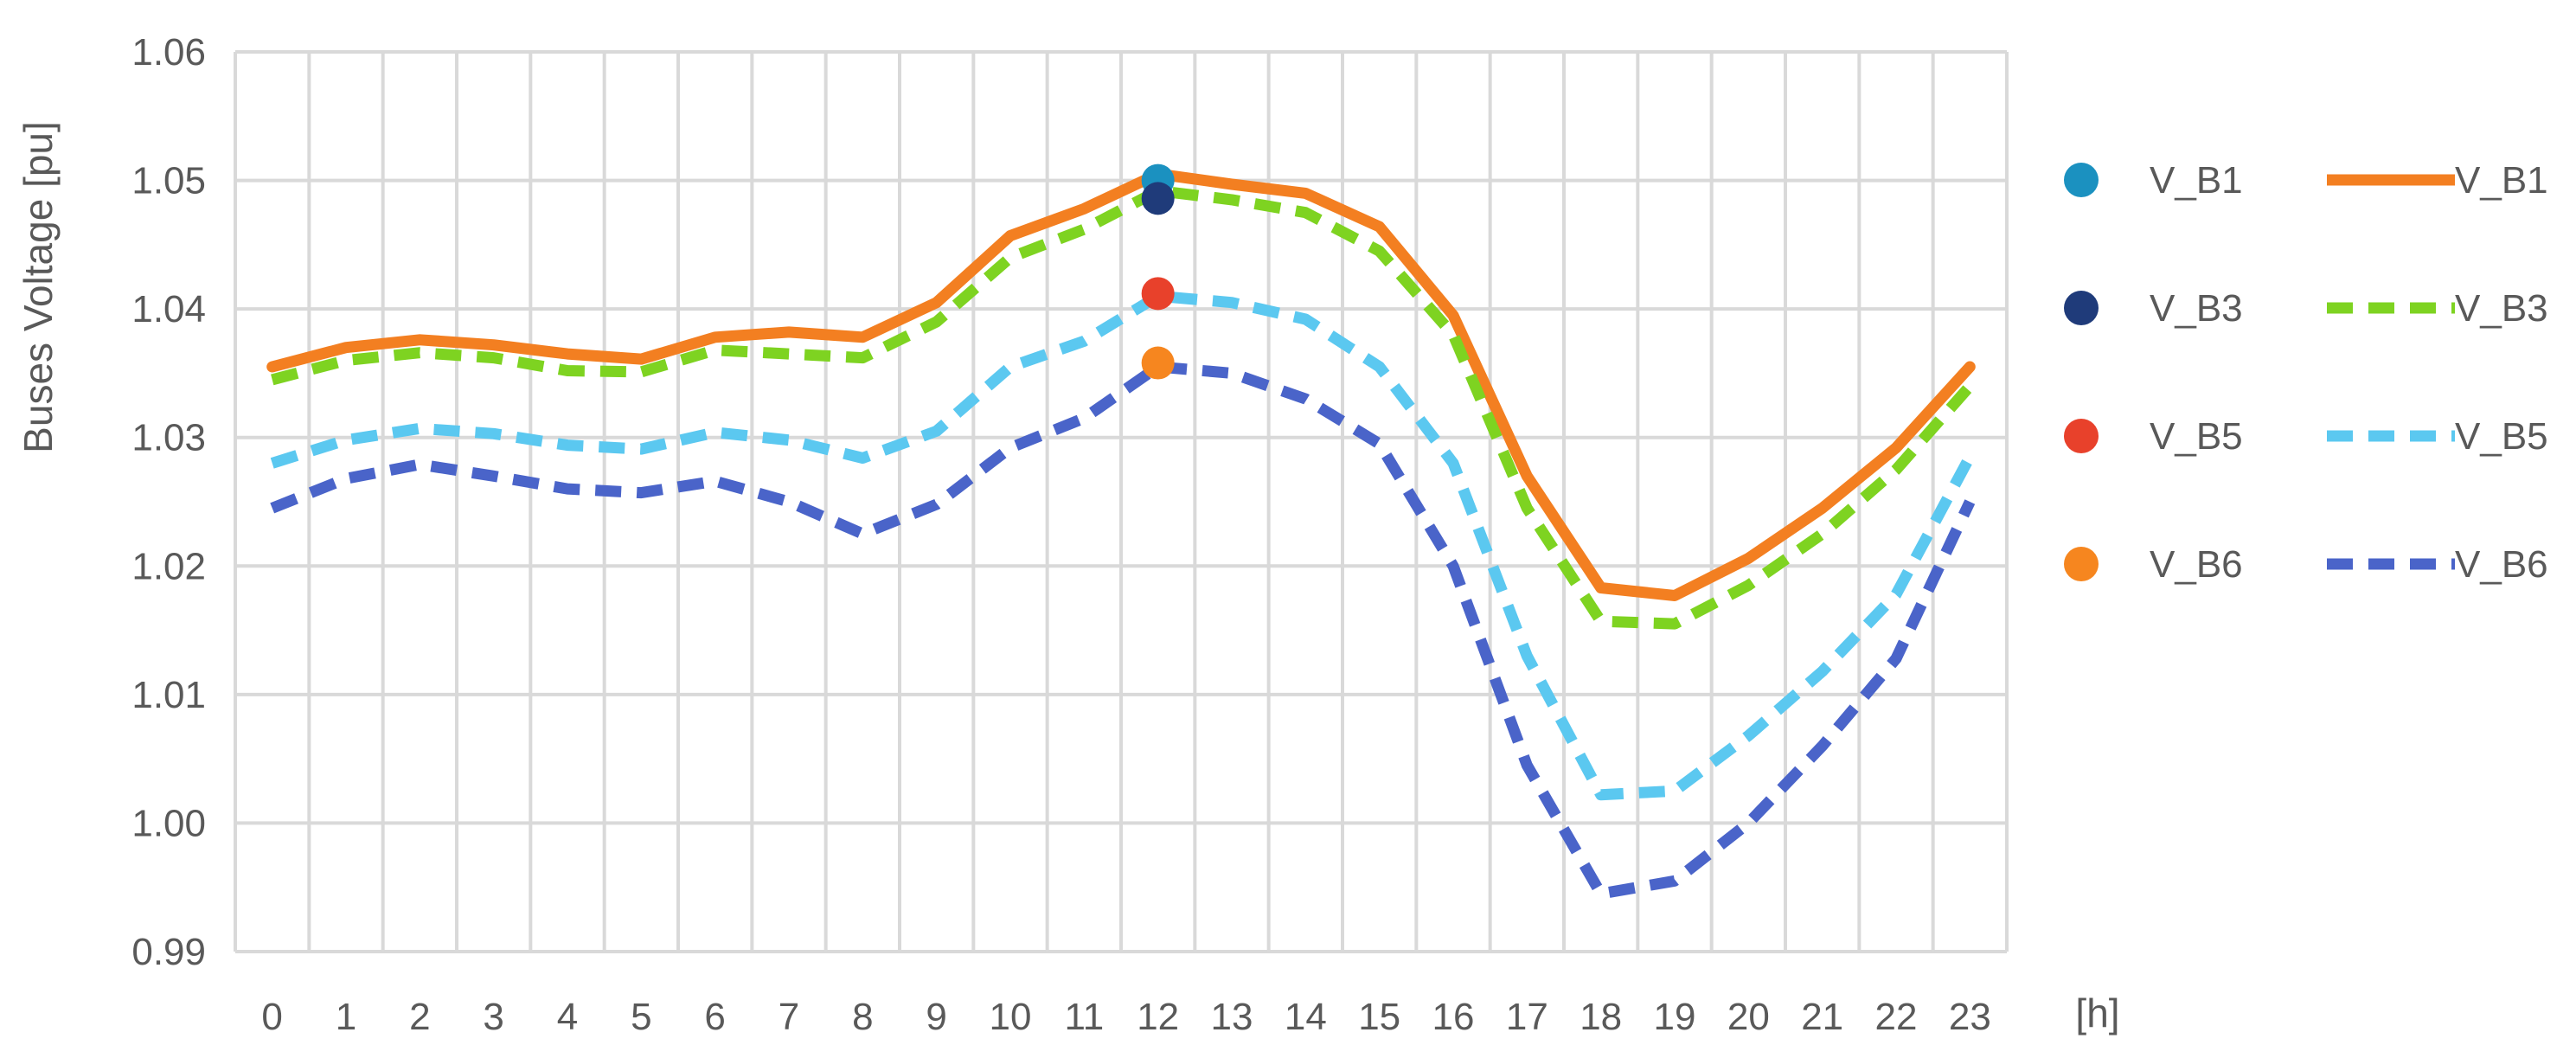  Describe the element at coordinates (936, 1017) in the screenshot. I see `x-tick-label: 9` at that location.